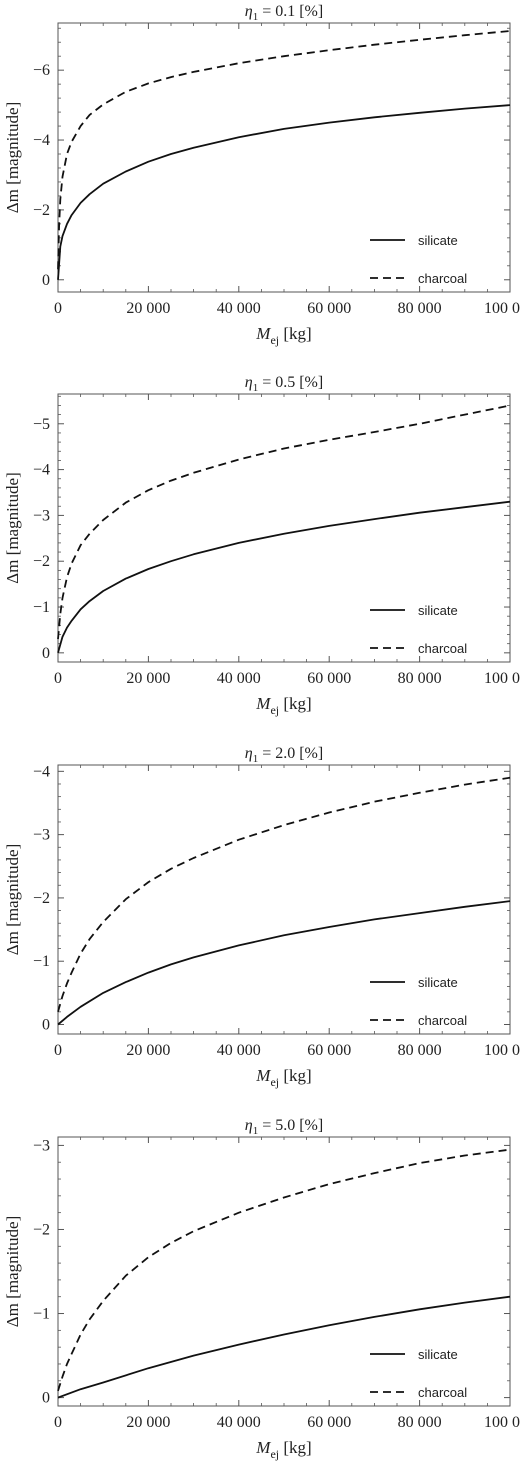 The height and width of the screenshot is (1471, 520). Describe the element at coordinates (41, 70) in the screenshot. I see `y-tick-label: −6` at that location.